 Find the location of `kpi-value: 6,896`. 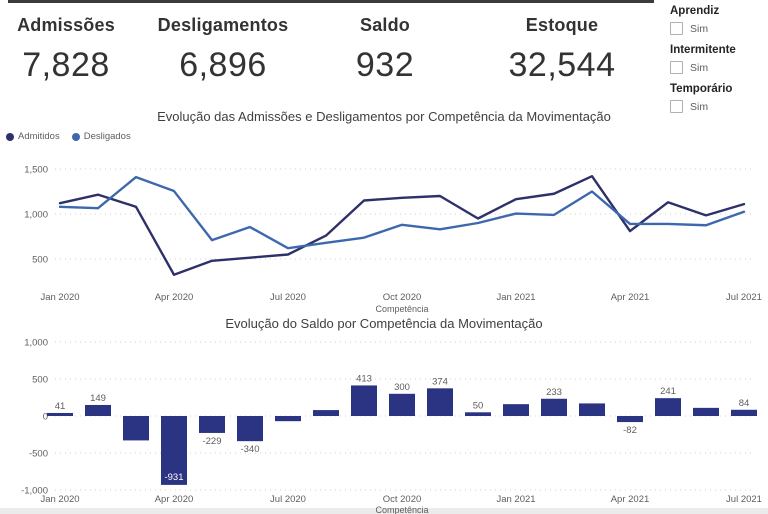

kpi-value: 6,896 is located at coordinates (223, 65).